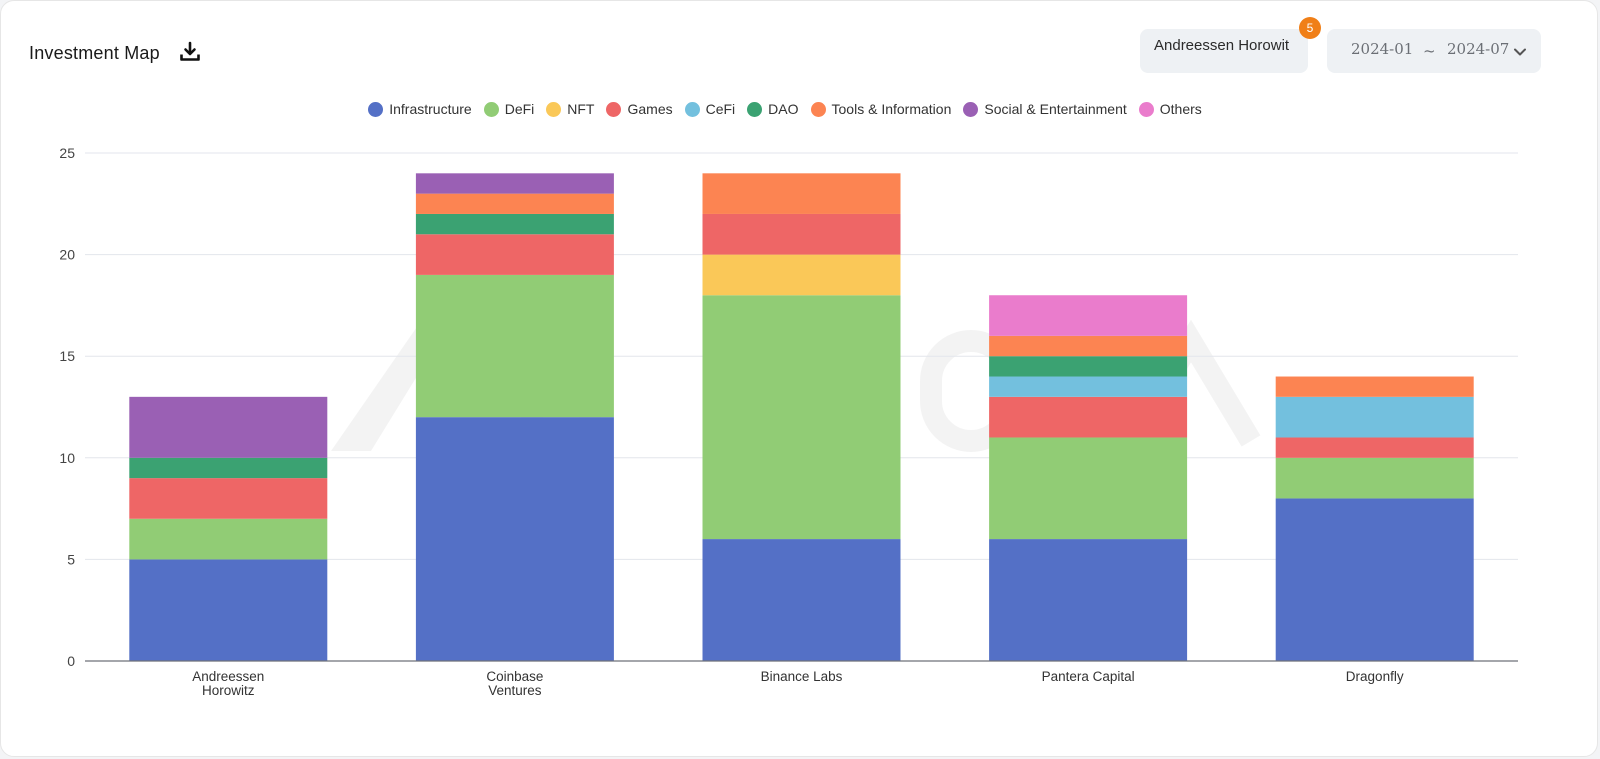 This screenshot has height=759, width=1600. What do you see at coordinates (519, 109) in the screenshot?
I see `legend-label: DeFi` at bounding box center [519, 109].